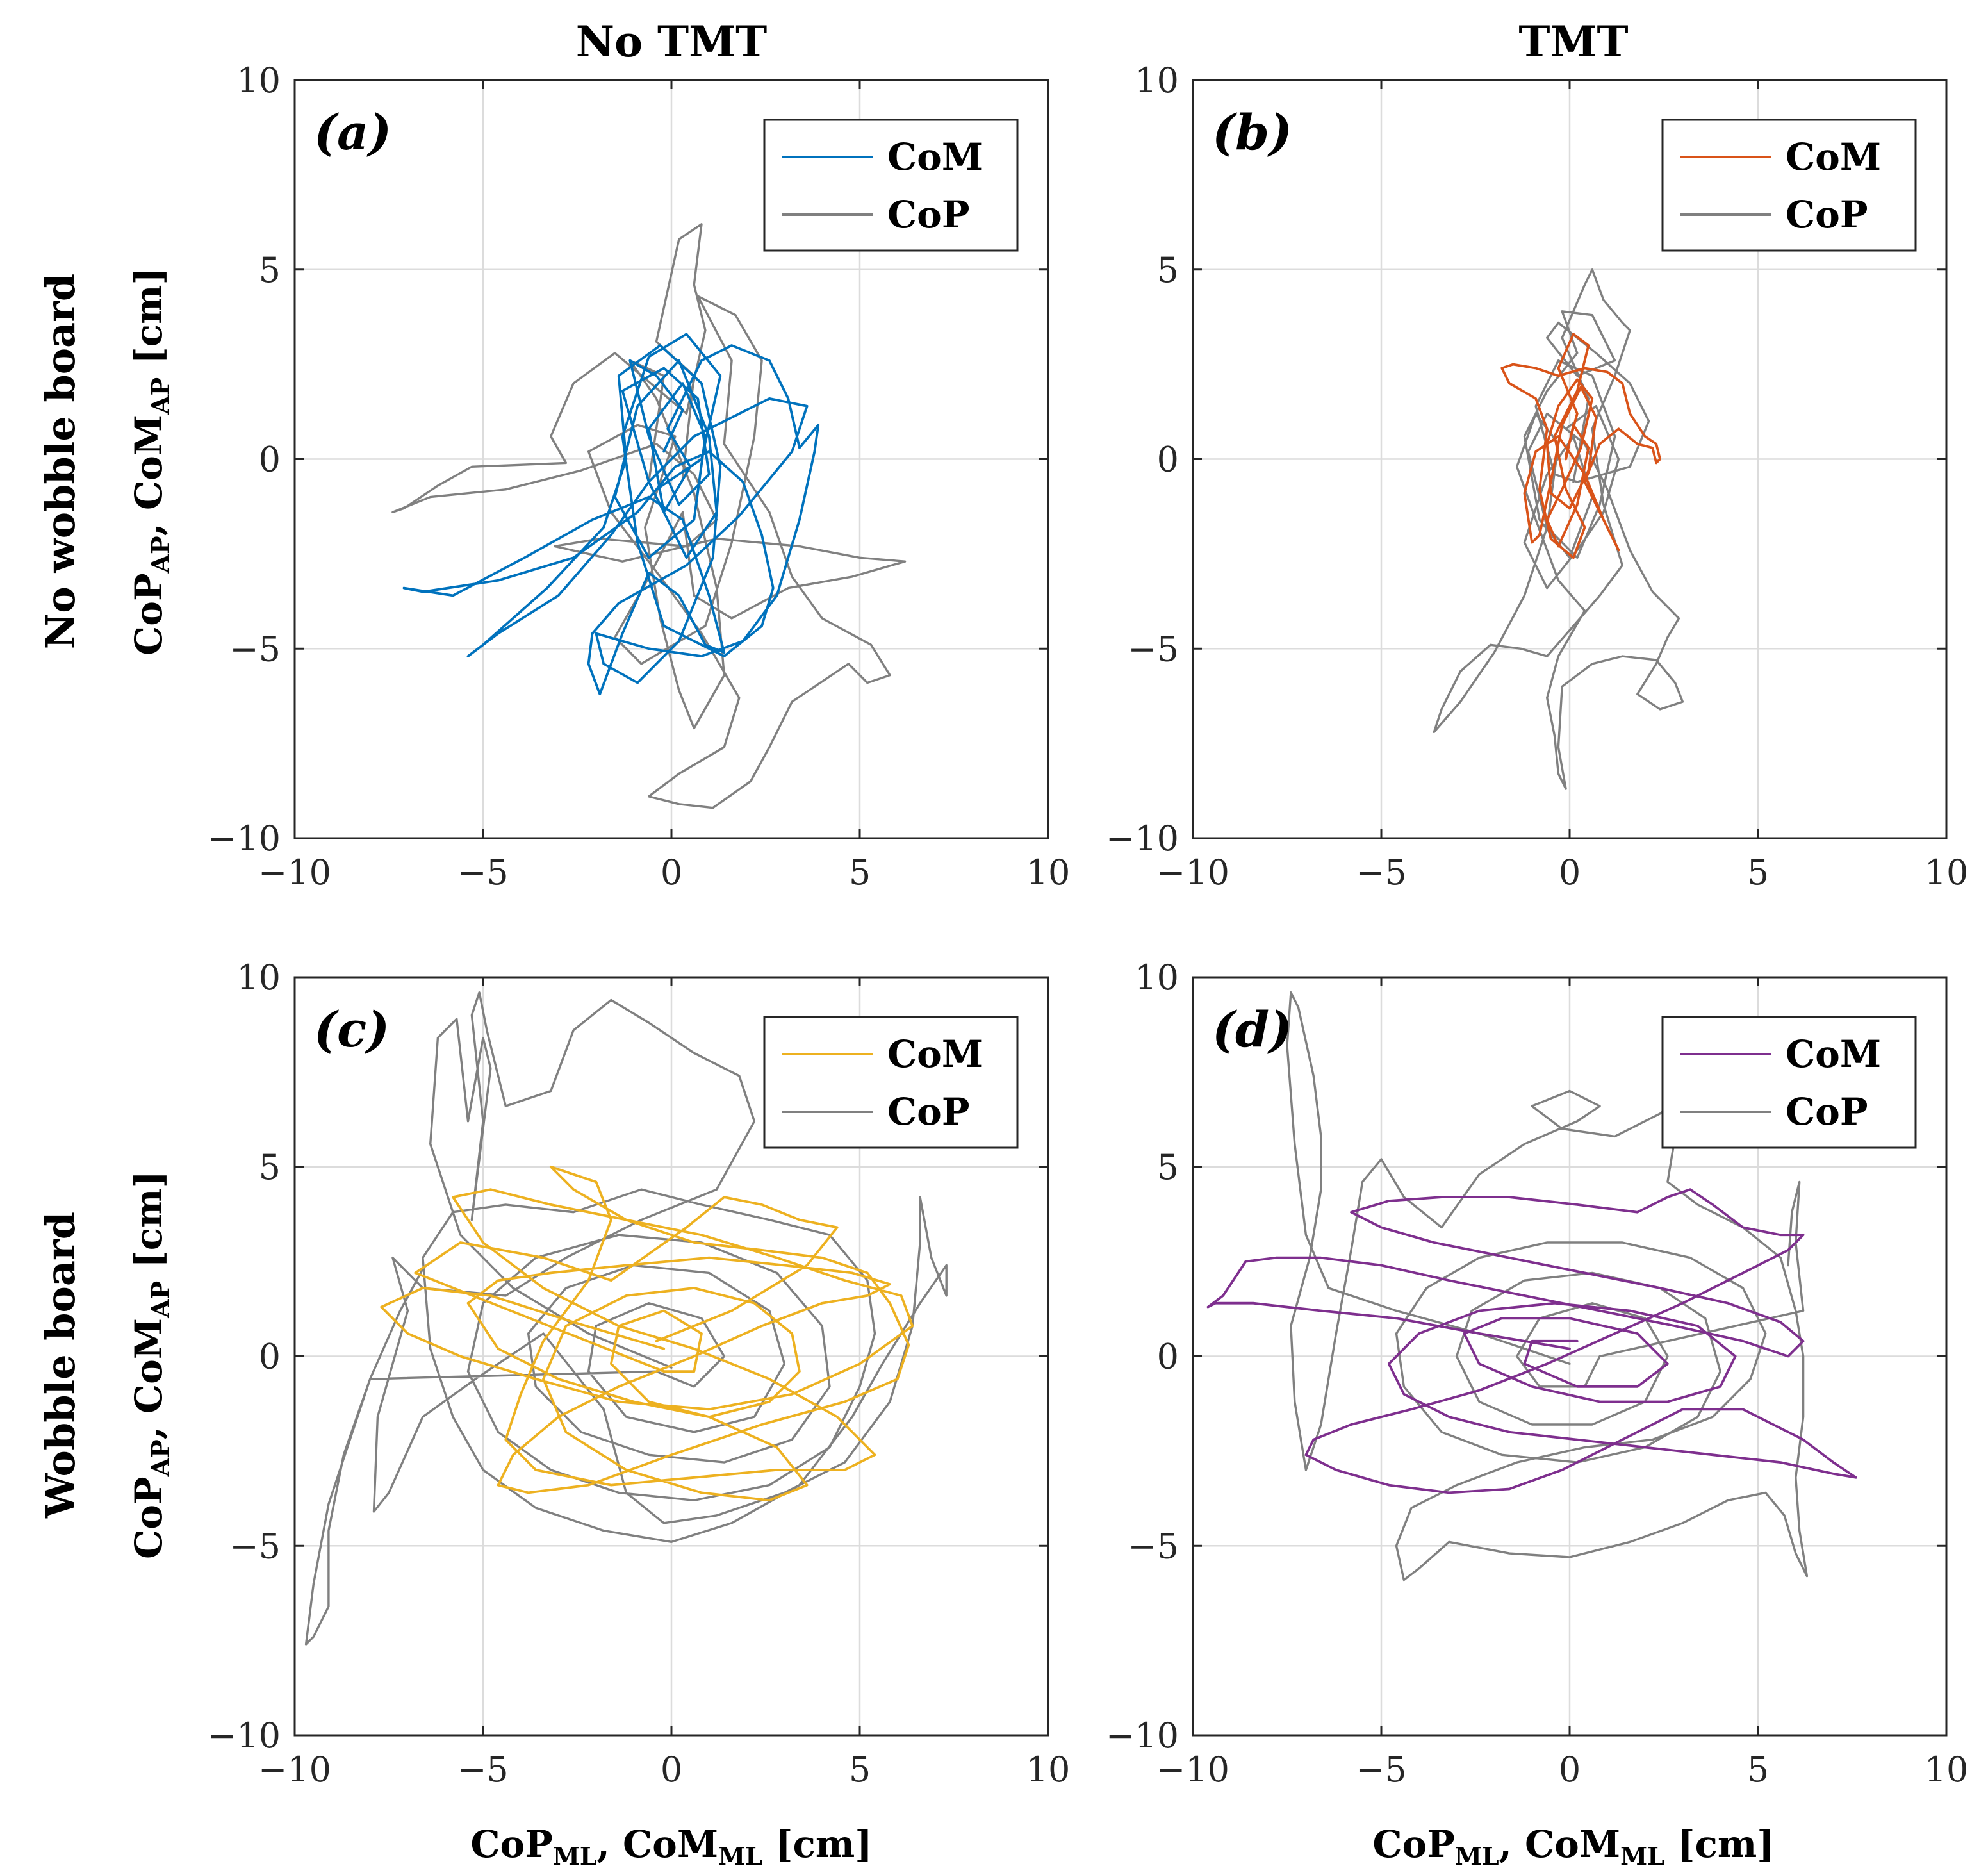  Describe the element at coordinates (352, 132) in the screenshot. I see `panel-label: (a)` at that location.